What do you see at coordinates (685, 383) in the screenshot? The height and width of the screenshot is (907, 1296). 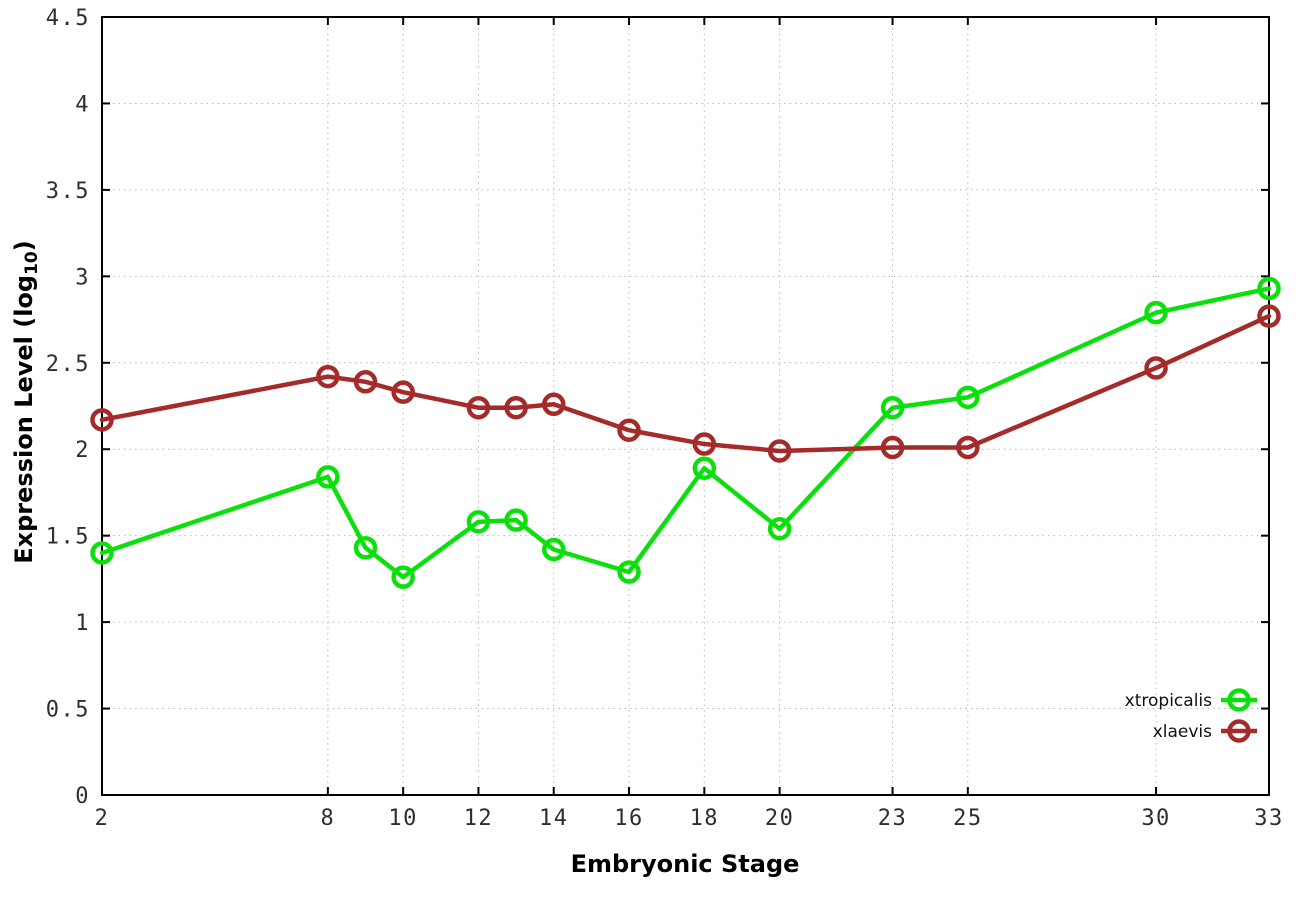 I see `series-line-xlaevis` at bounding box center [685, 383].